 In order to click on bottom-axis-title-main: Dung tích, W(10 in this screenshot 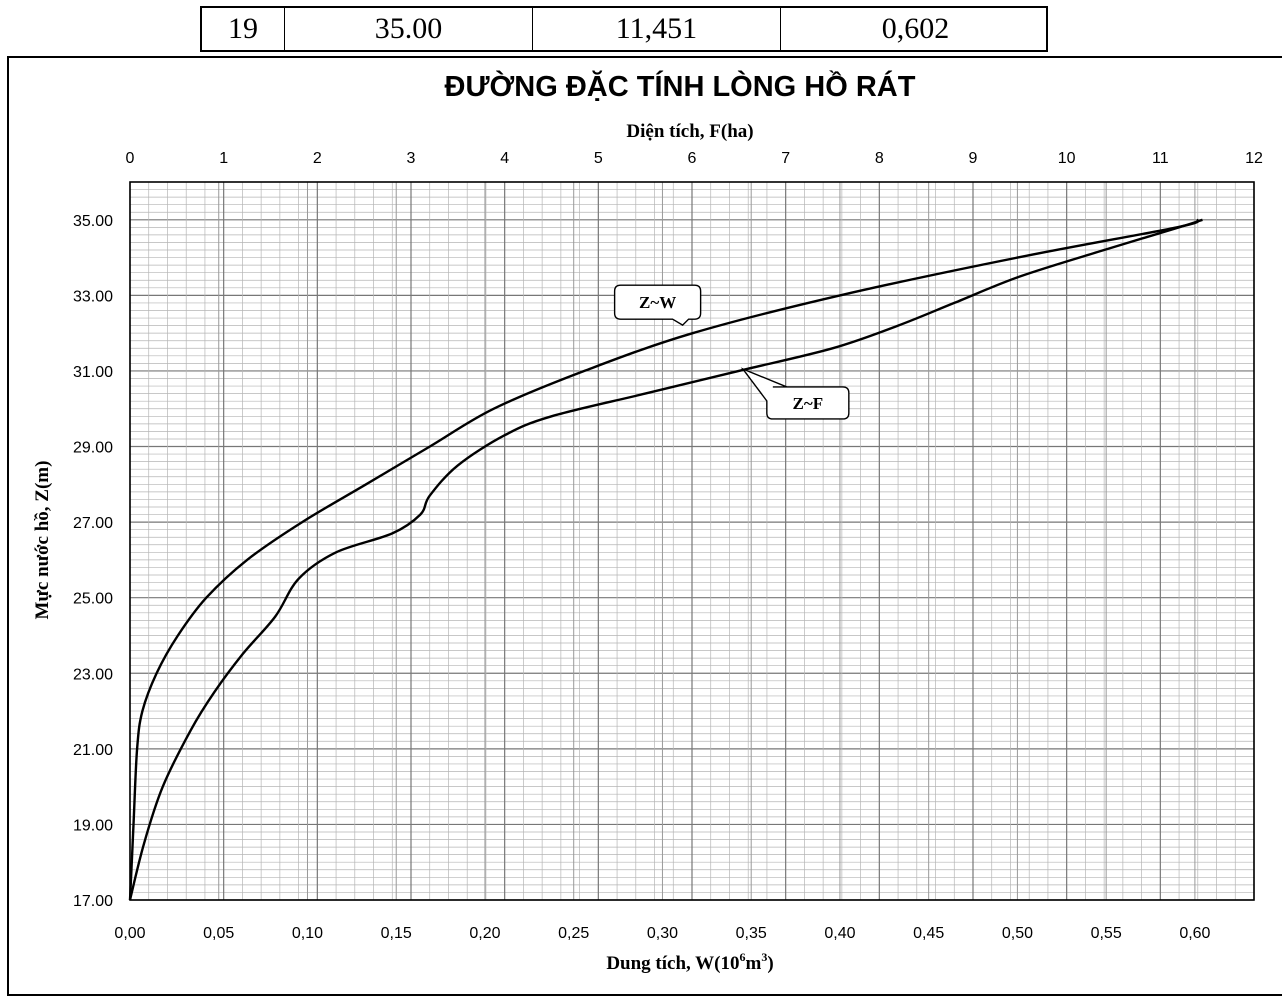, I will do `click(672, 963)`.